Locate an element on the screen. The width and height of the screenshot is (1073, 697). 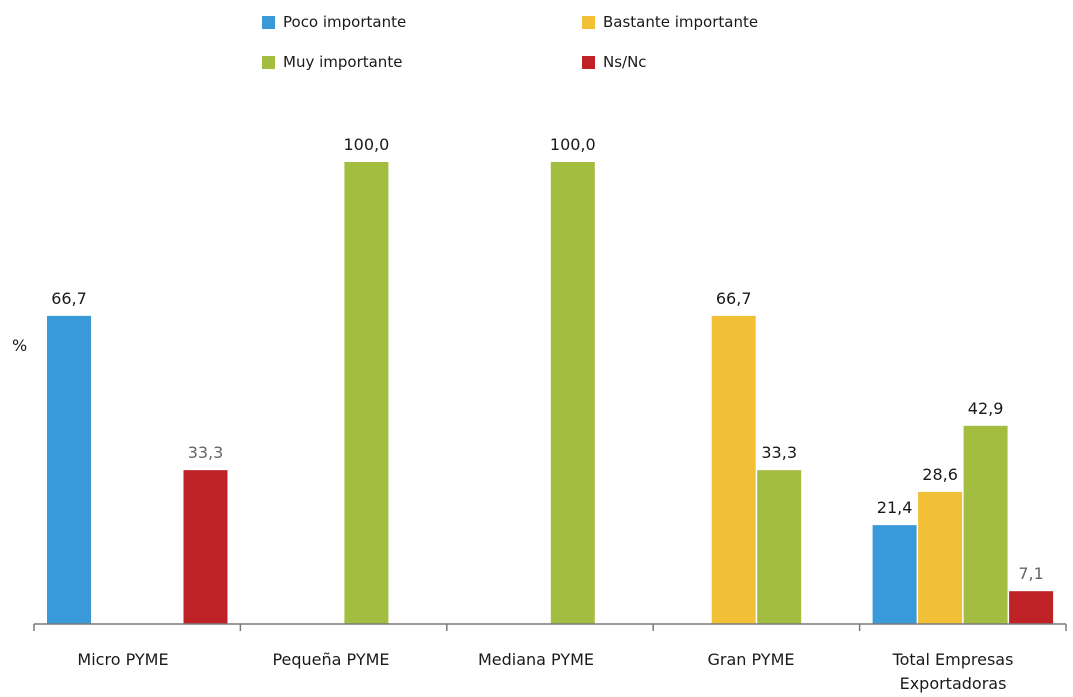
x-tick-label-line: Micro PYME is located at coordinates (123, 659).